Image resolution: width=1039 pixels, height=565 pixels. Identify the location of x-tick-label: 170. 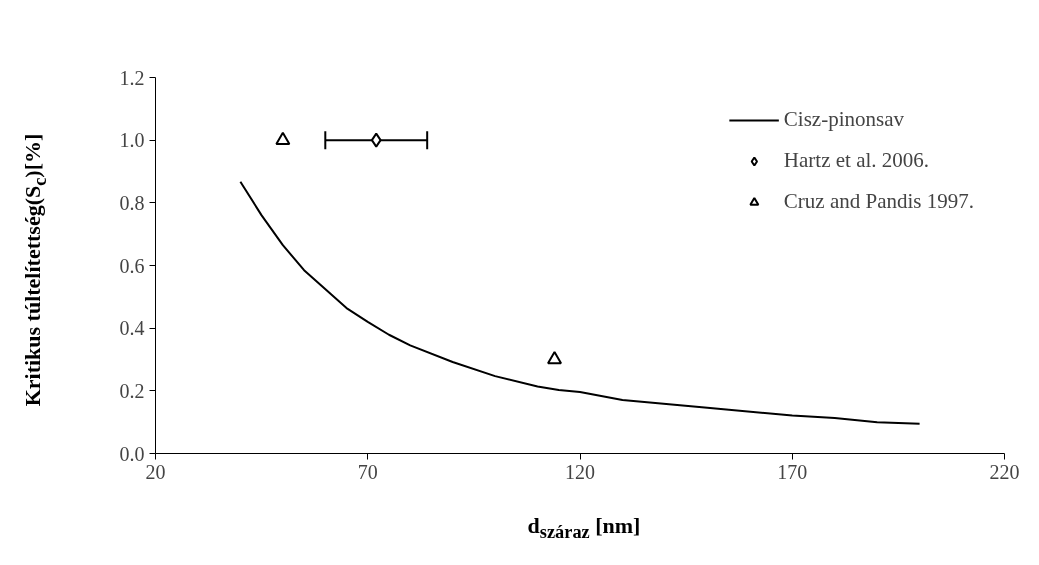
(792, 471).